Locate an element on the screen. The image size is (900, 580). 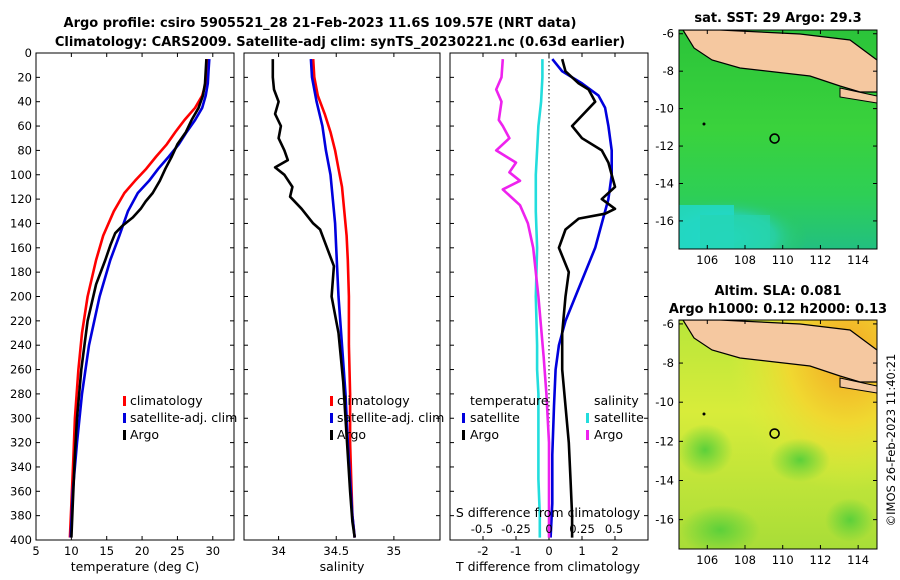
lat-tick-label: -16 is located at coordinates (664, 520).